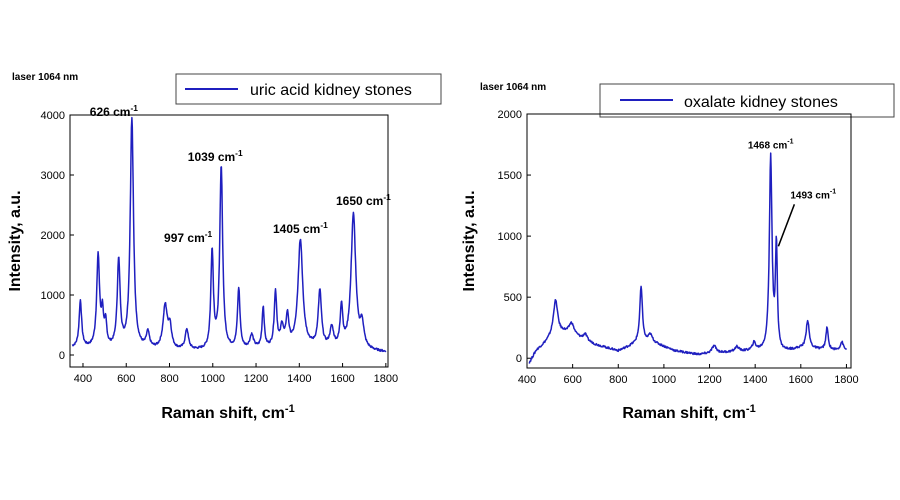 The width and height of the screenshot is (900, 500). I want to click on legend-right: oxalate kidney stones, so click(747, 100).